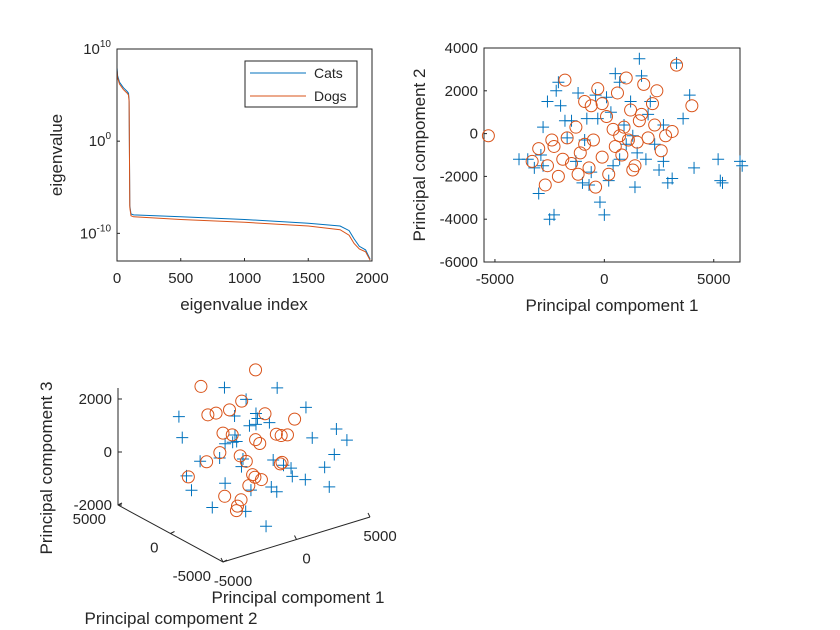 The width and height of the screenshot is (840, 630). Describe the element at coordinates (459, 219) in the screenshot. I see `y-tick-label: -4000` at that location.